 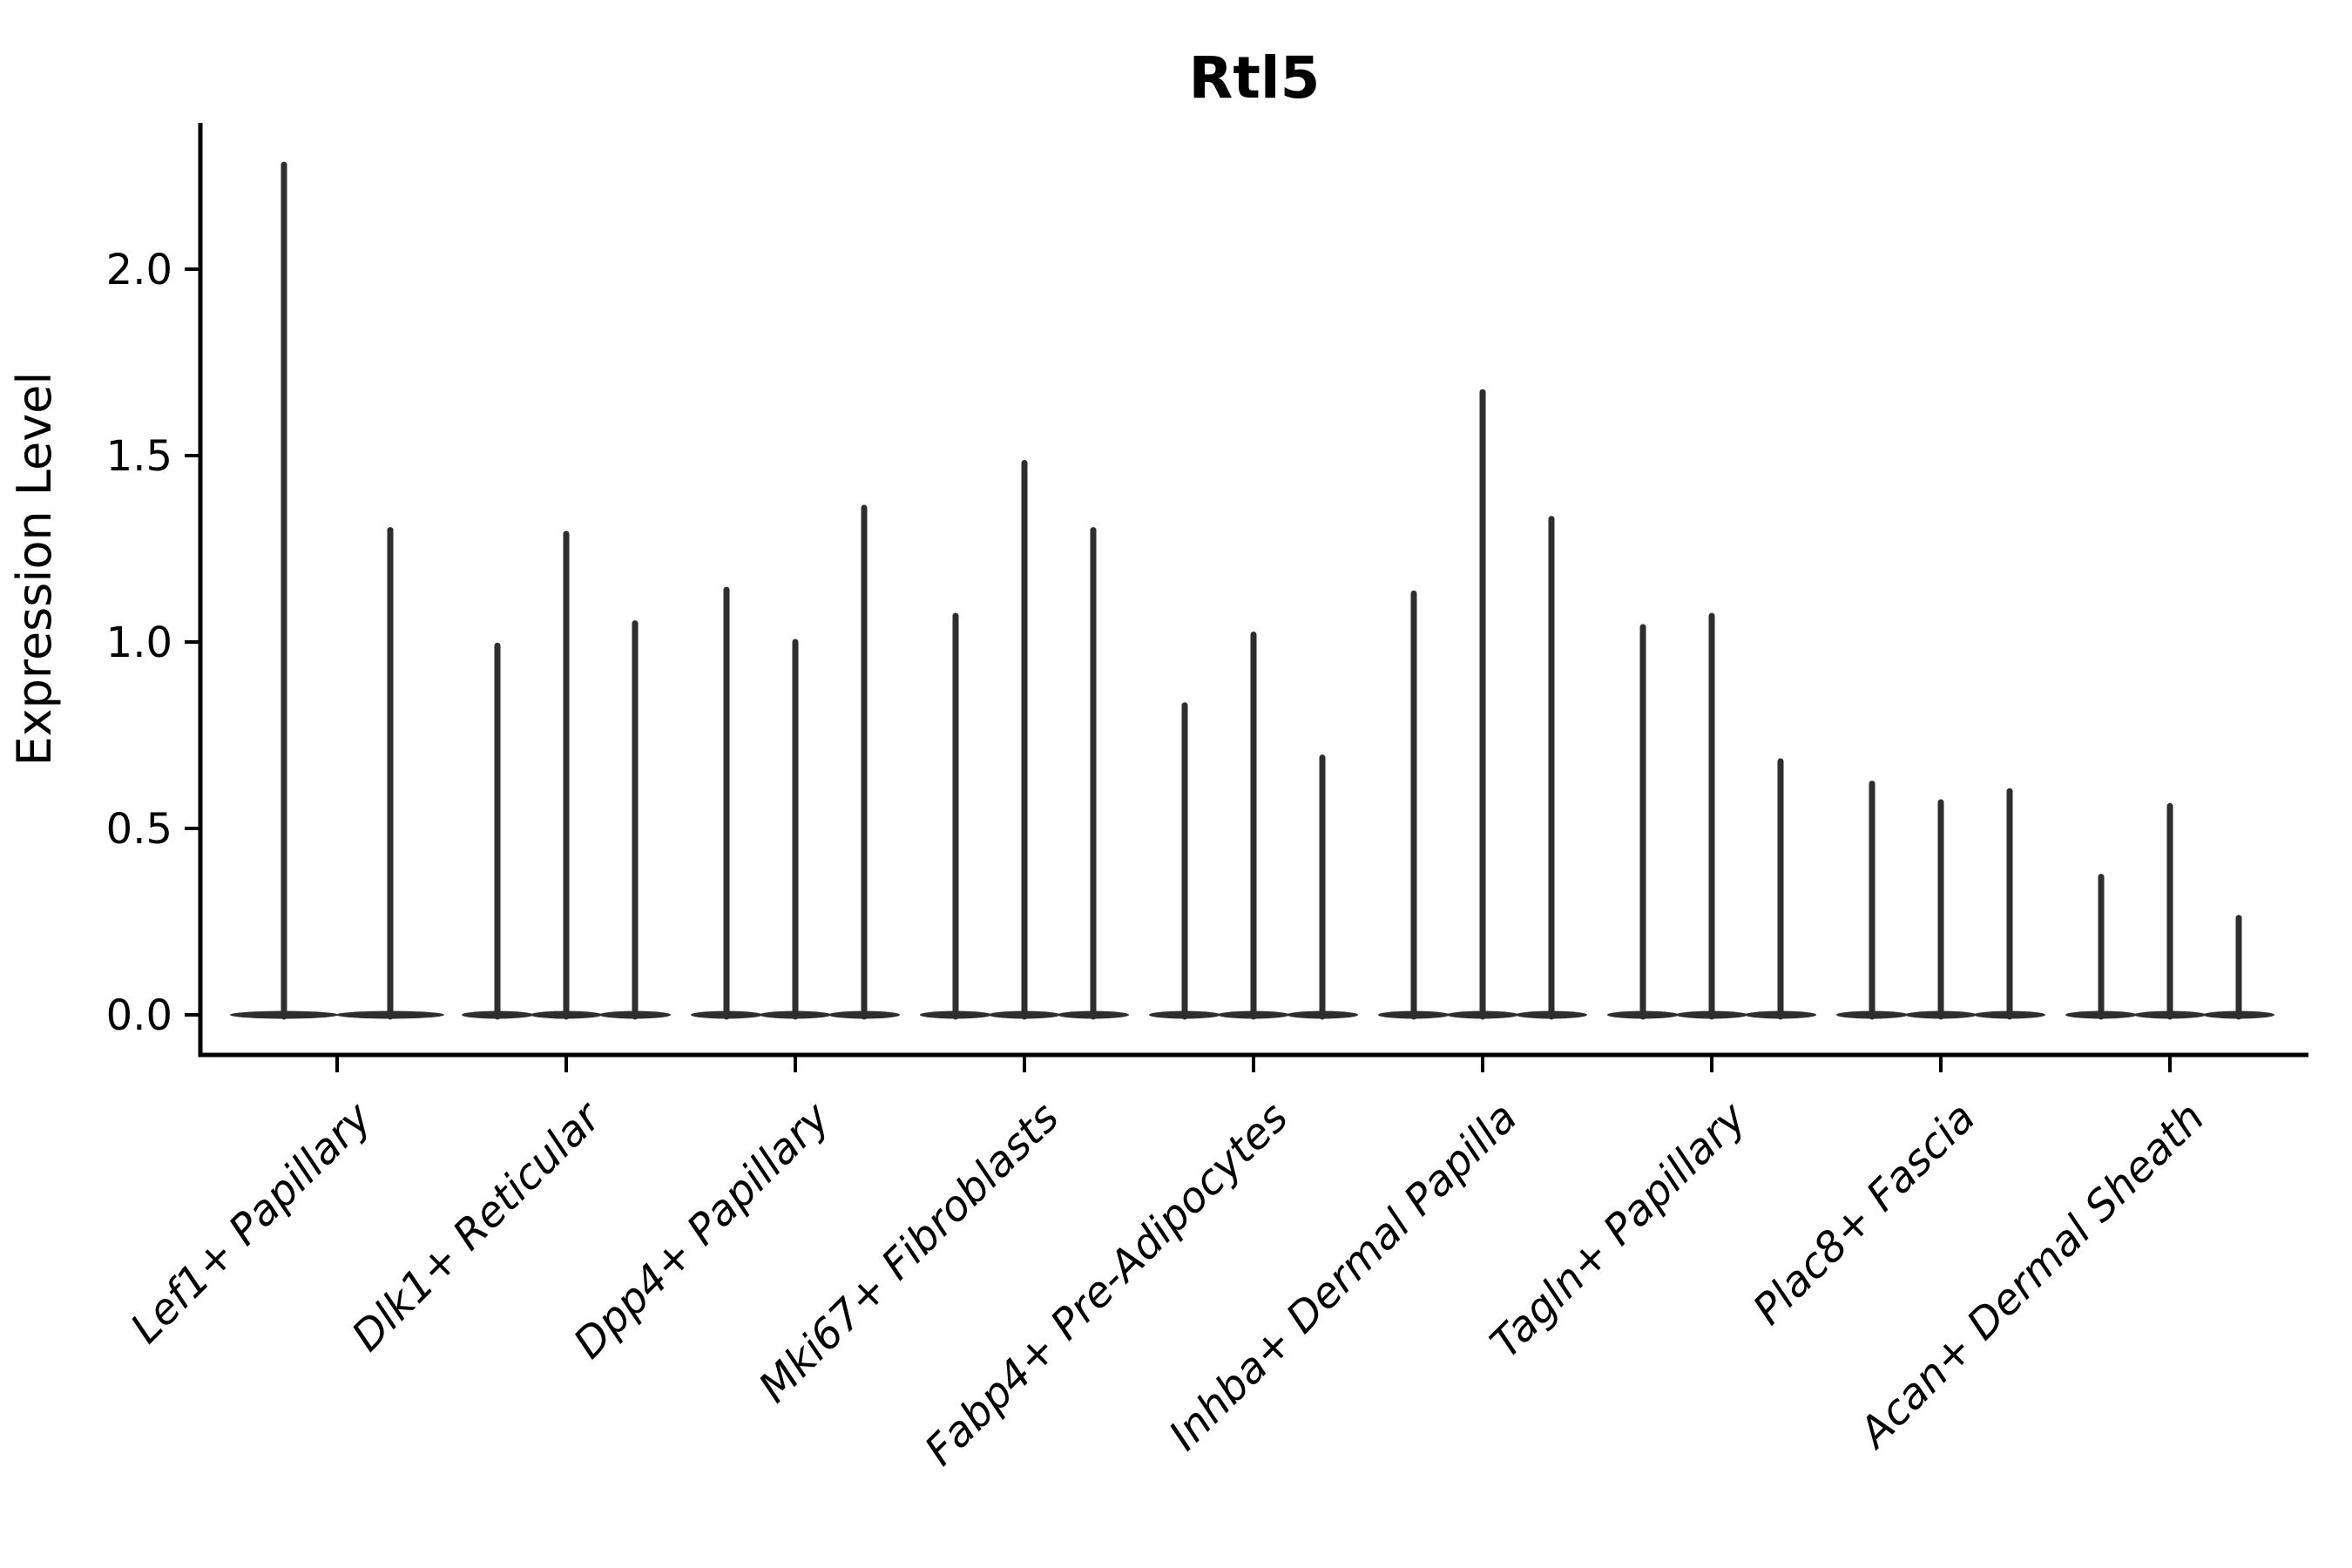 What do you see at coordinates (1618, 1230) in the screenshot?
I see `x-tick-label: Tagln+ Papillary` at bounding box center [1618, 1230].